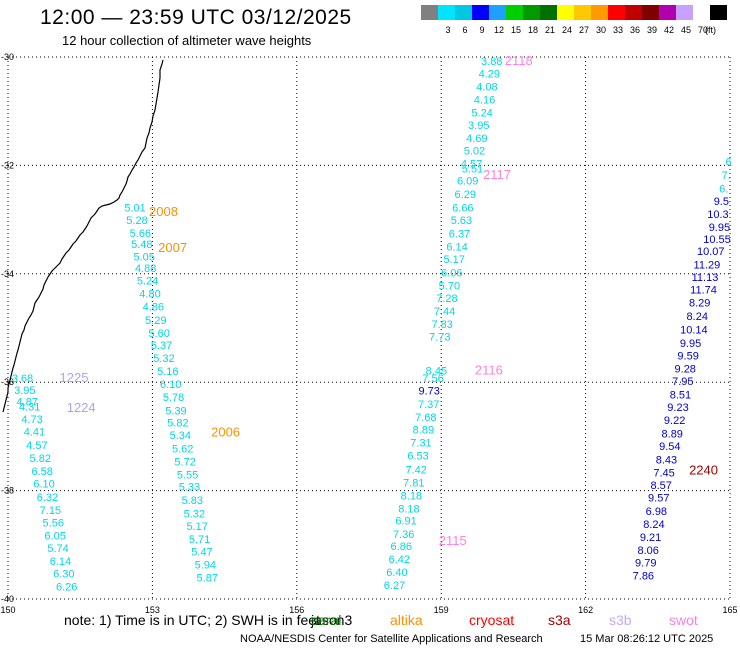 This screenshot has width=740, height=650. Describe the element at coordinates (399, 560) in the screenshot. I see `wave-height-value: 6.42` at that location.